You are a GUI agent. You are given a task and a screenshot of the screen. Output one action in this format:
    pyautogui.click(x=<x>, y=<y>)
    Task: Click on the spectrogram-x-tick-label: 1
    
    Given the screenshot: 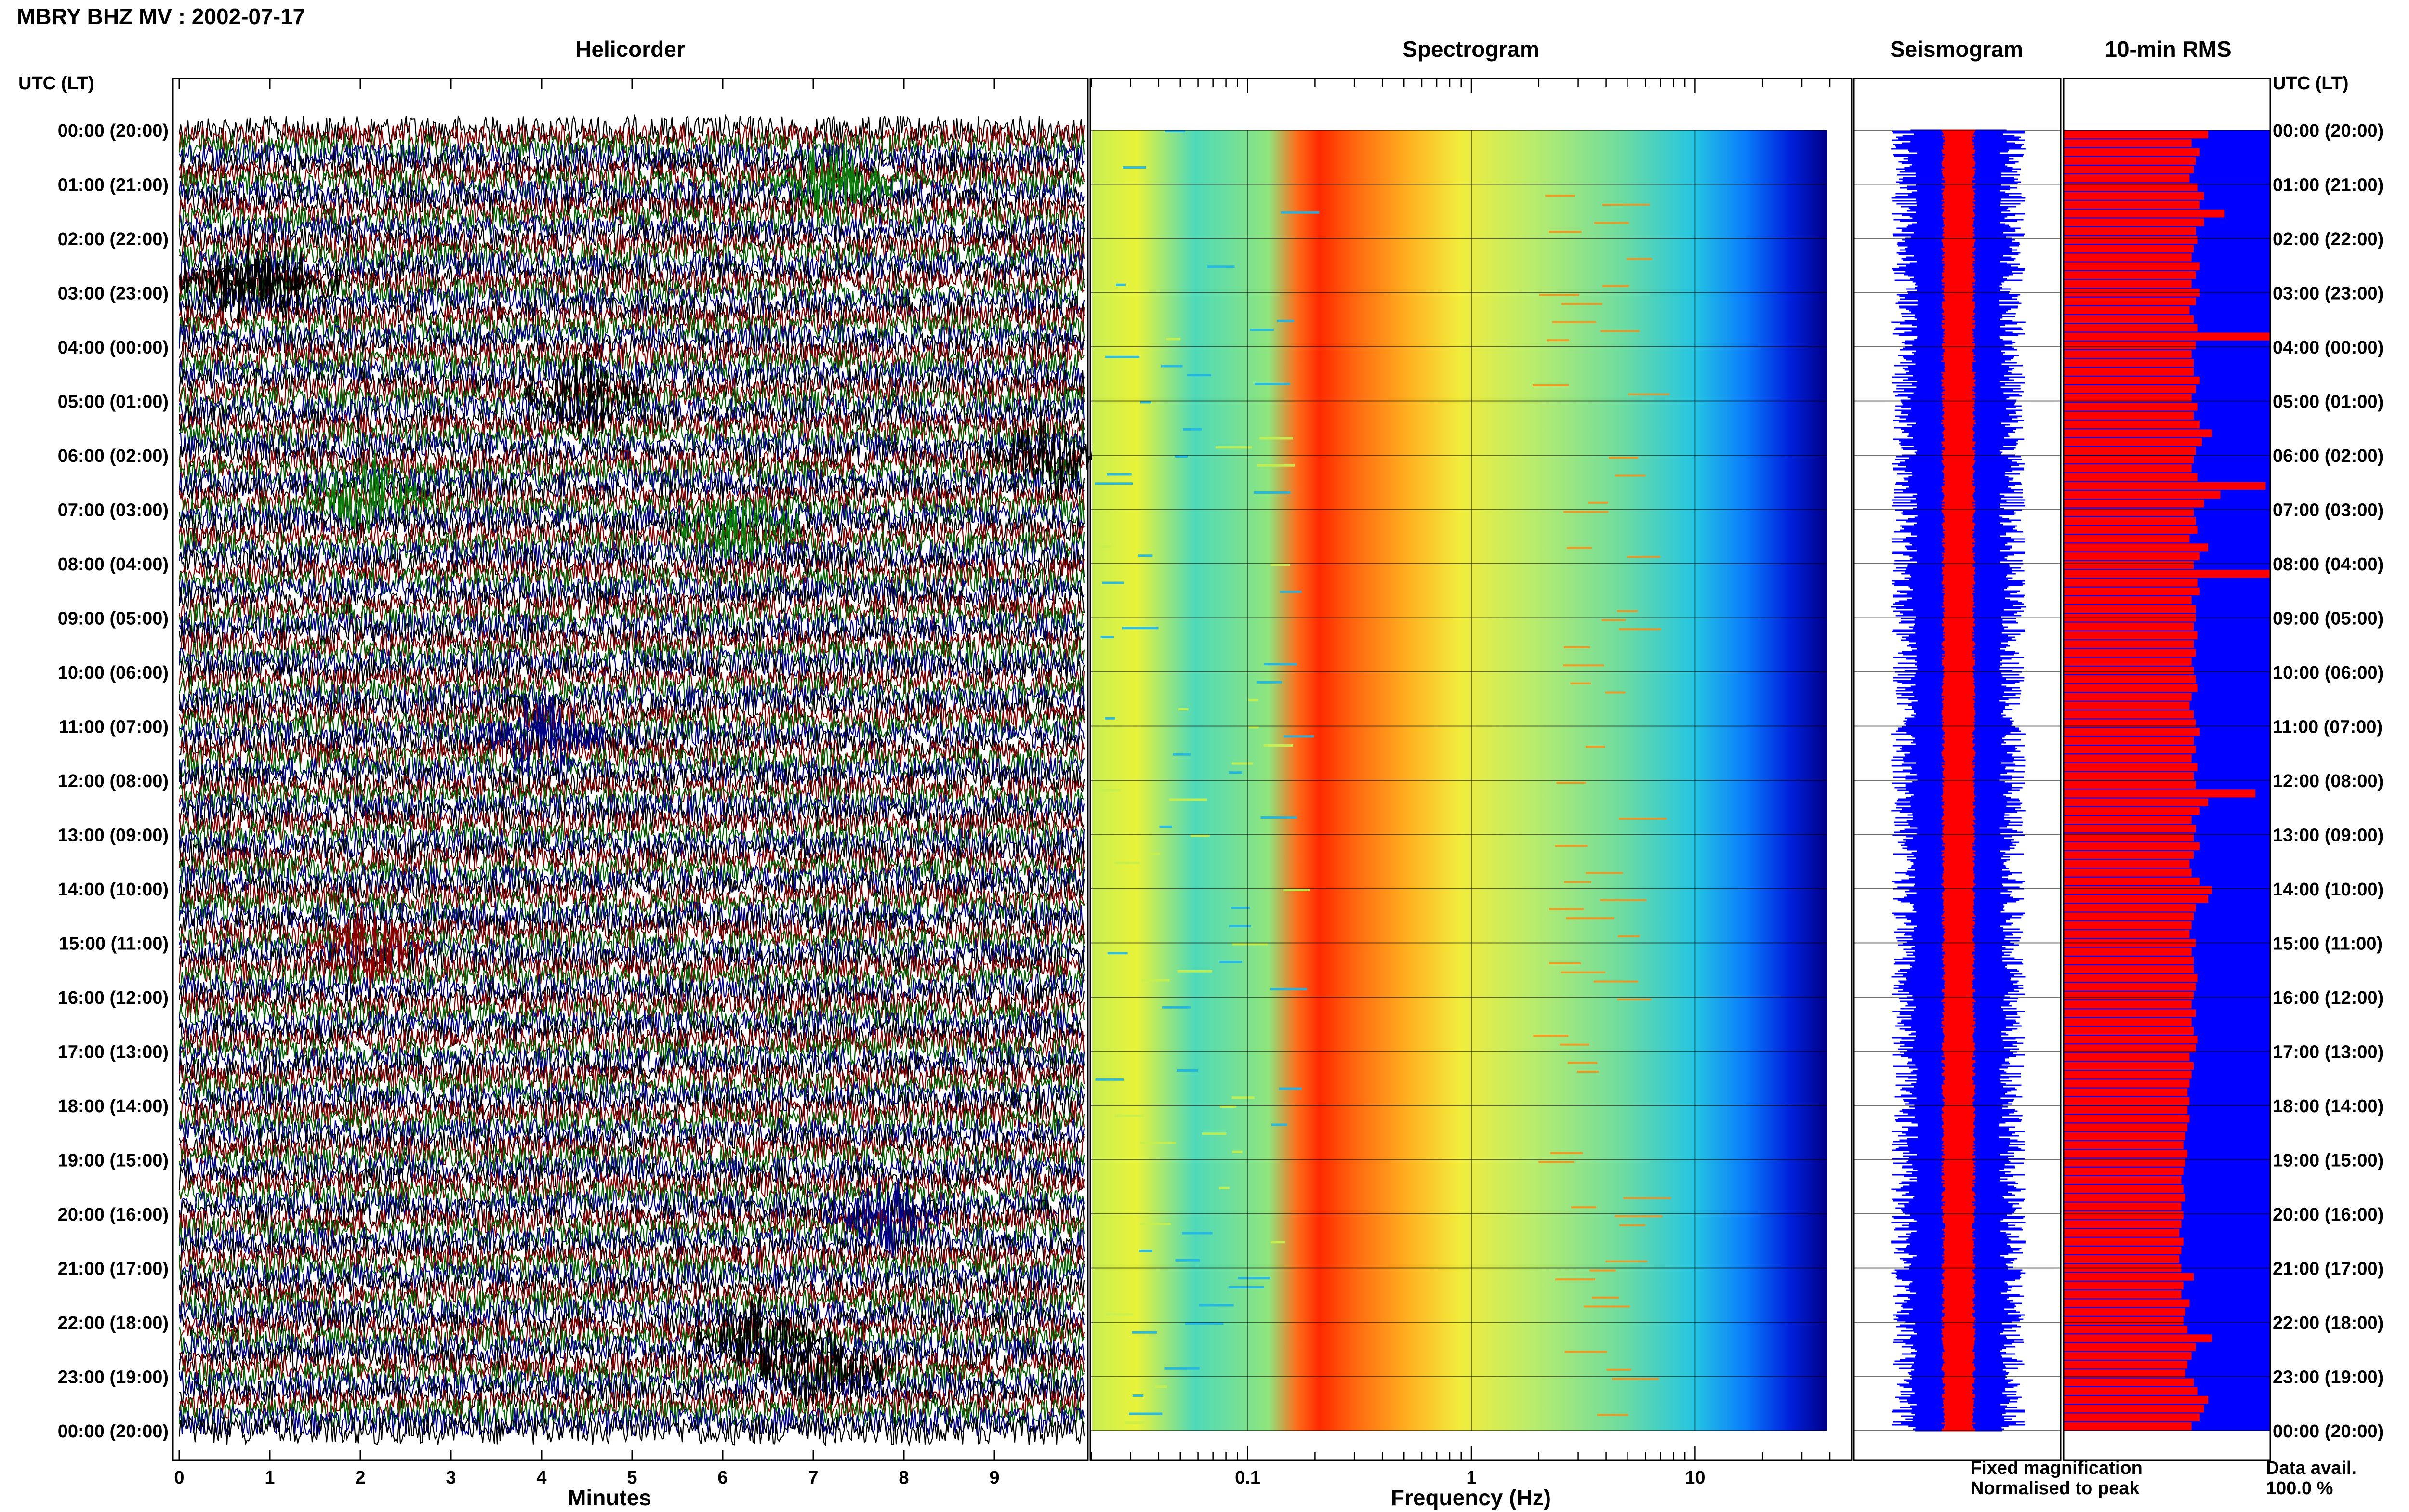 What is the action you would take?
    pyautogui.click(x=1471, y=1478)
    